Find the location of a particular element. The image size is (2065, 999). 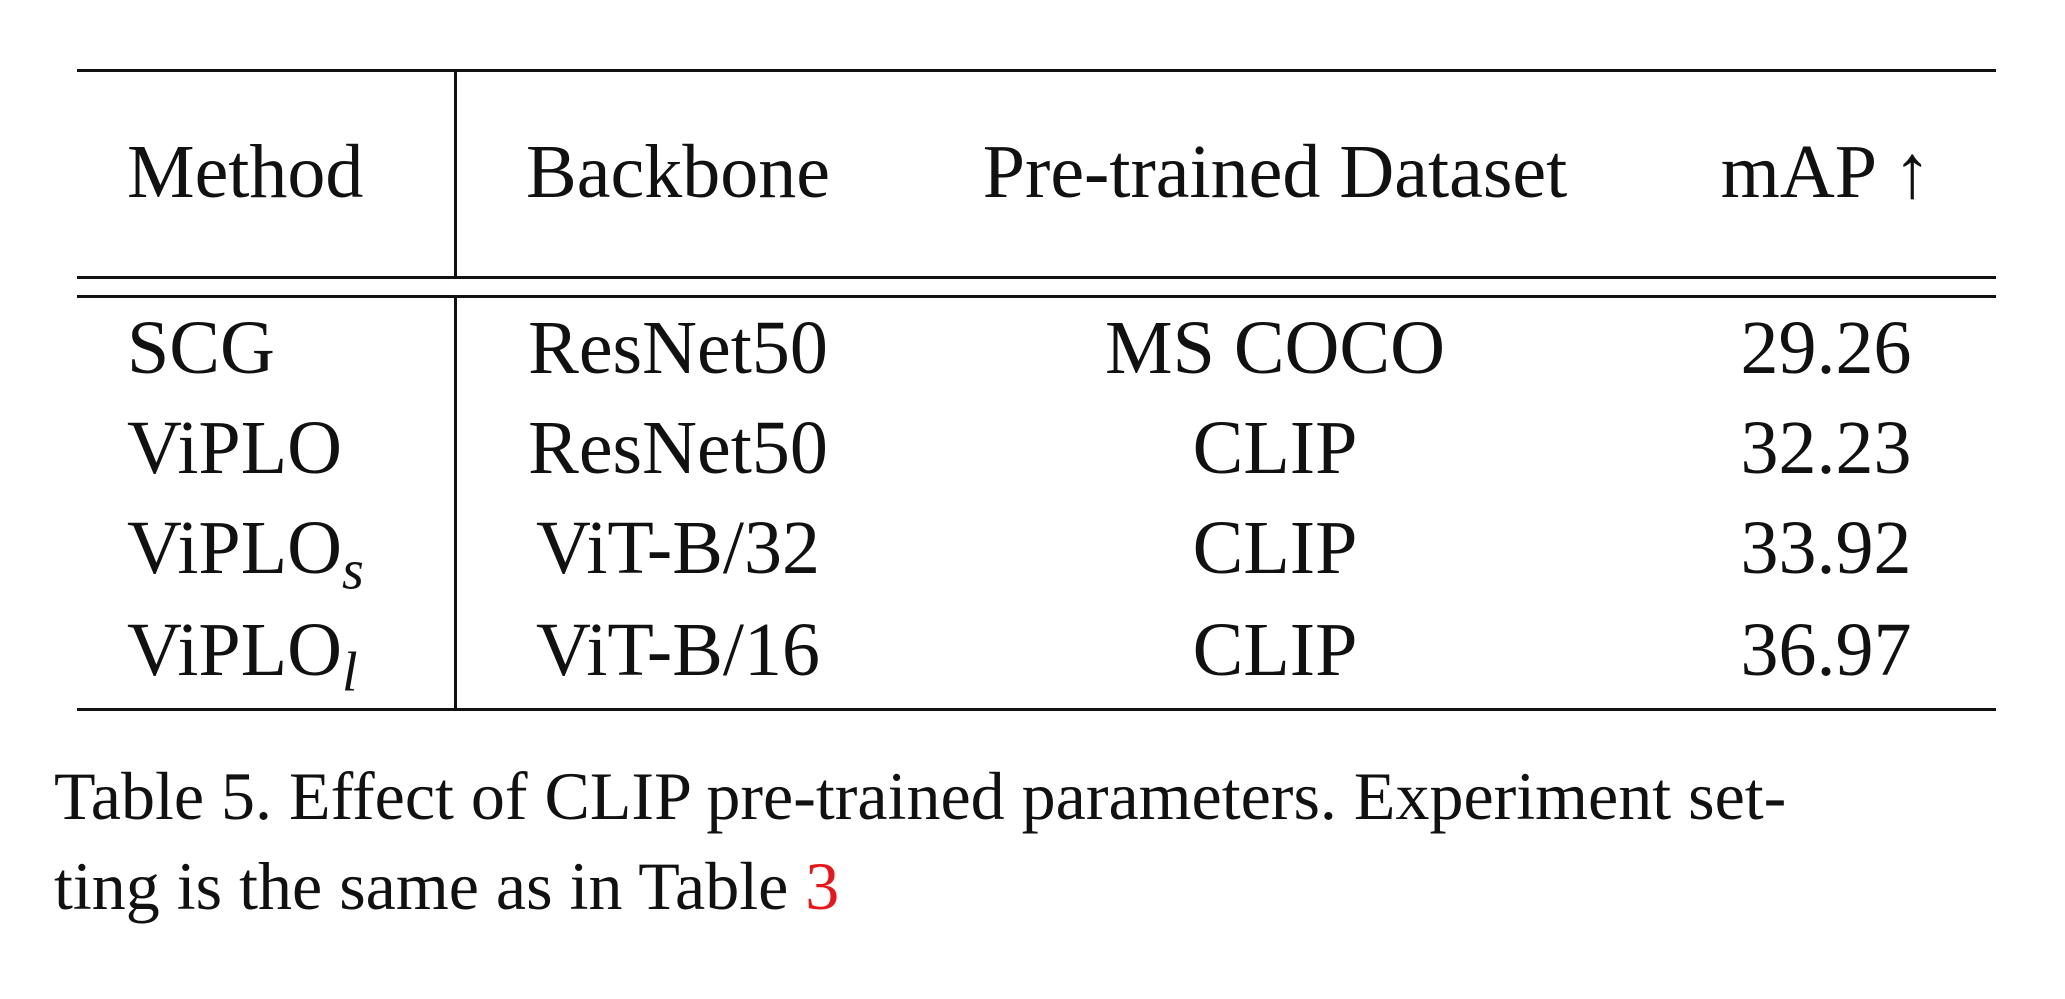

header-backbone: Backbone is located at coordinates (678, 172).